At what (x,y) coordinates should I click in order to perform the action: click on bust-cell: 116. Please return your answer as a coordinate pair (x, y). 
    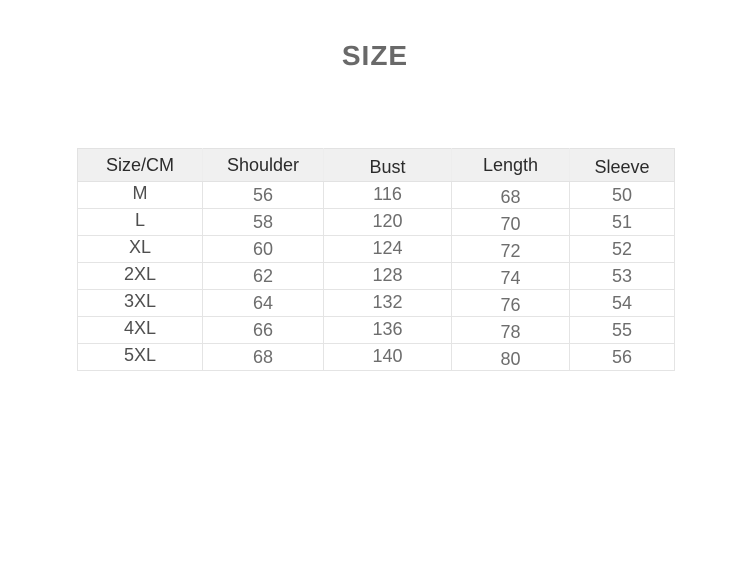
    Looking at the image, I should click on (387, 195).